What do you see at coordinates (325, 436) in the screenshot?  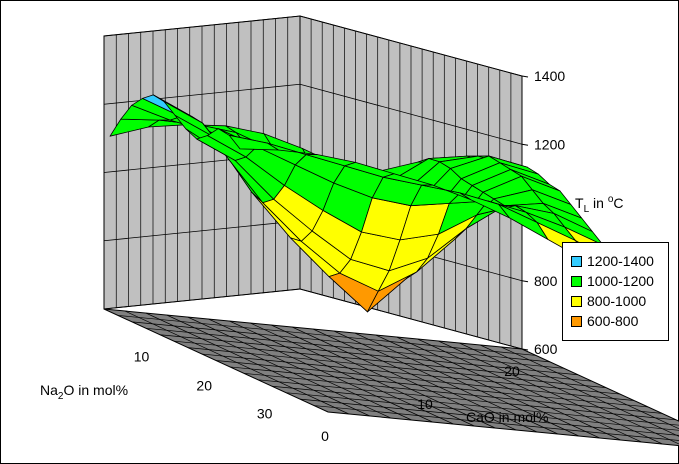 I see `cao-tick-label: 0` at bounding box center [325, 436].